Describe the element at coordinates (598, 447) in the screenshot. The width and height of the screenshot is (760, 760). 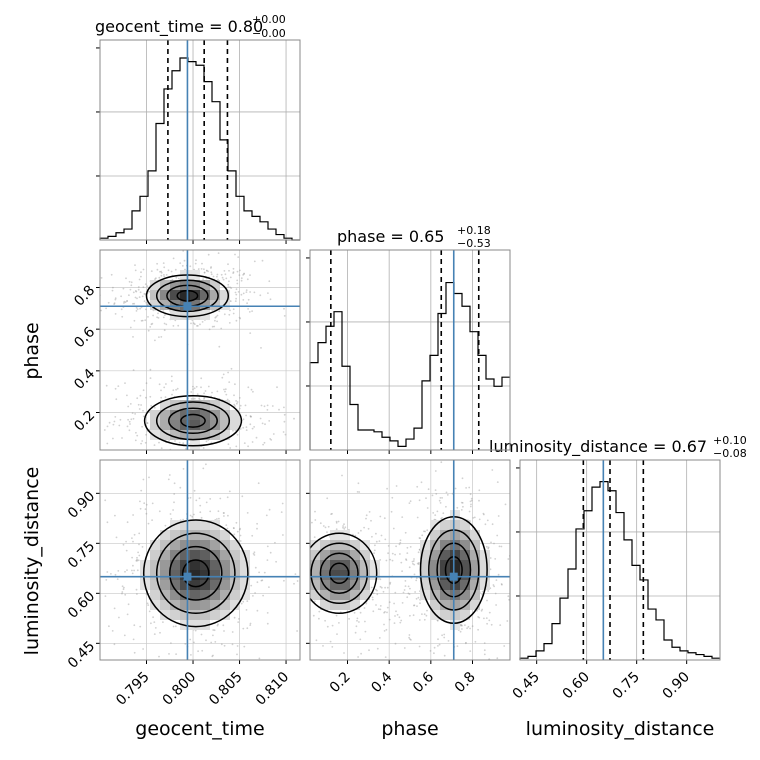
I see `title-luminosity-distance-main: luminosity_distance = 0.67` at that location.